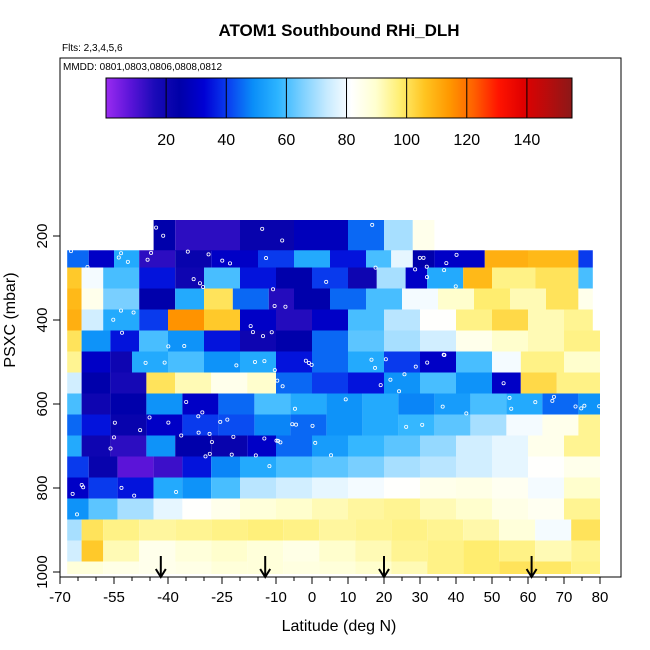 Image resolution: width=650 pixels, height=650 pixels. What do you see at coordinates (60, 597) in the screenshot?
I see `x-tick-label: -70` at bounding box center [60, 597].